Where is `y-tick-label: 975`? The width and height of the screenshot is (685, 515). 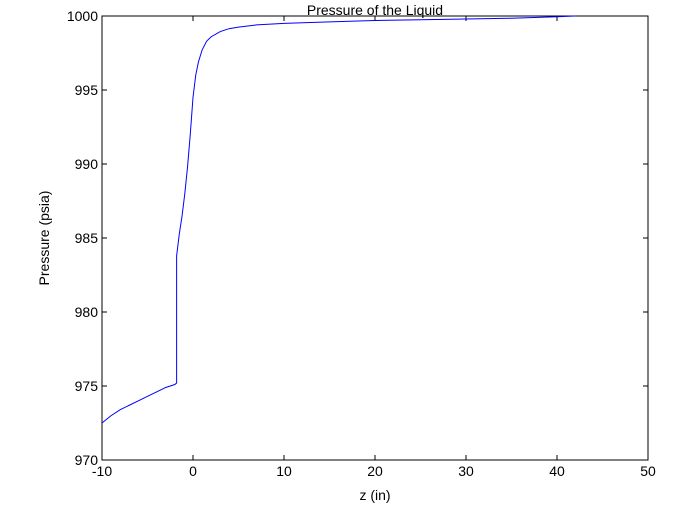
y-tick-label: 975 is located at coordinates (87, 386).